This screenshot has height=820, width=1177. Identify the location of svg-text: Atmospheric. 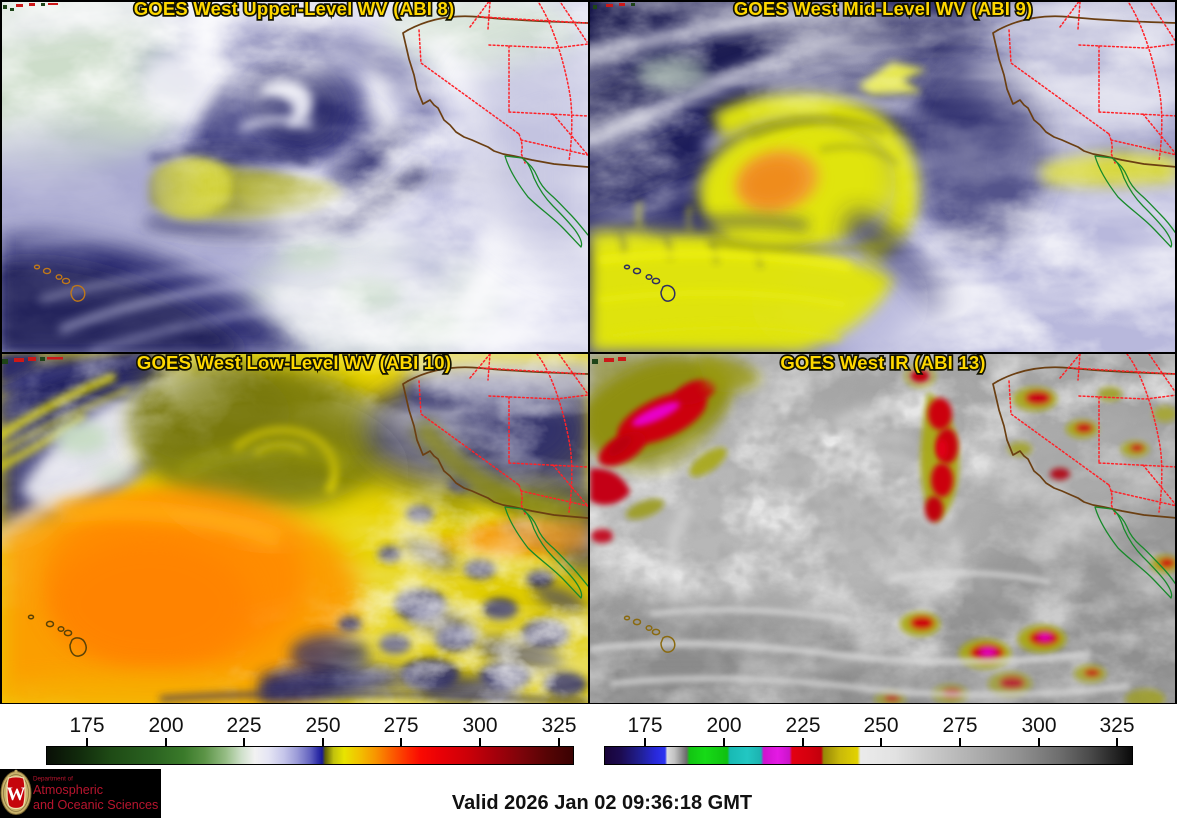
(68, 790).